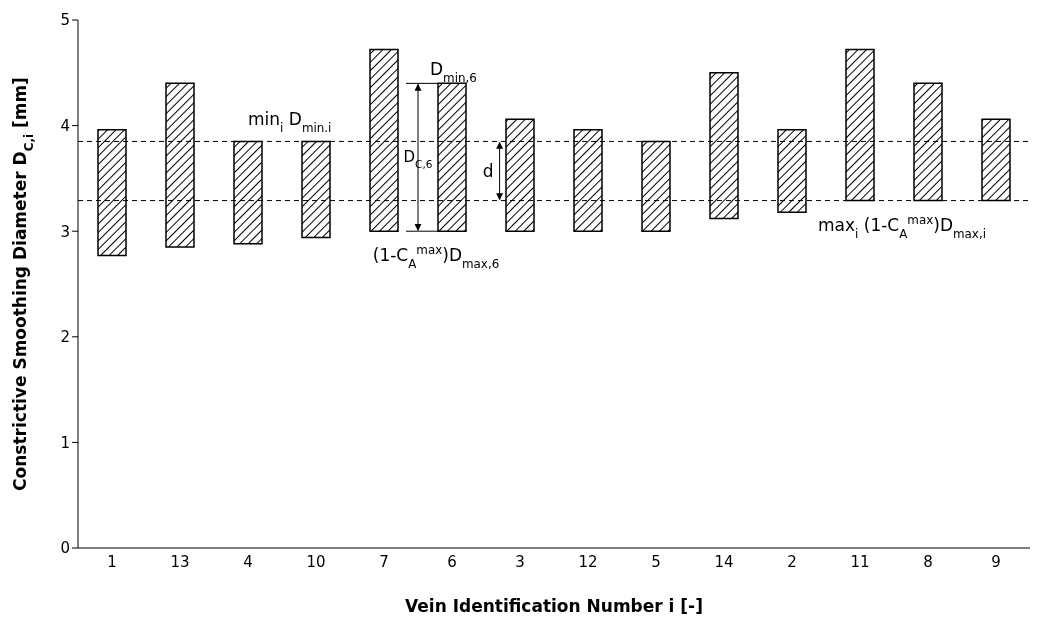 The image size is (1043, 628). I want to click on x-tick-label: 12, so click(588, 561).